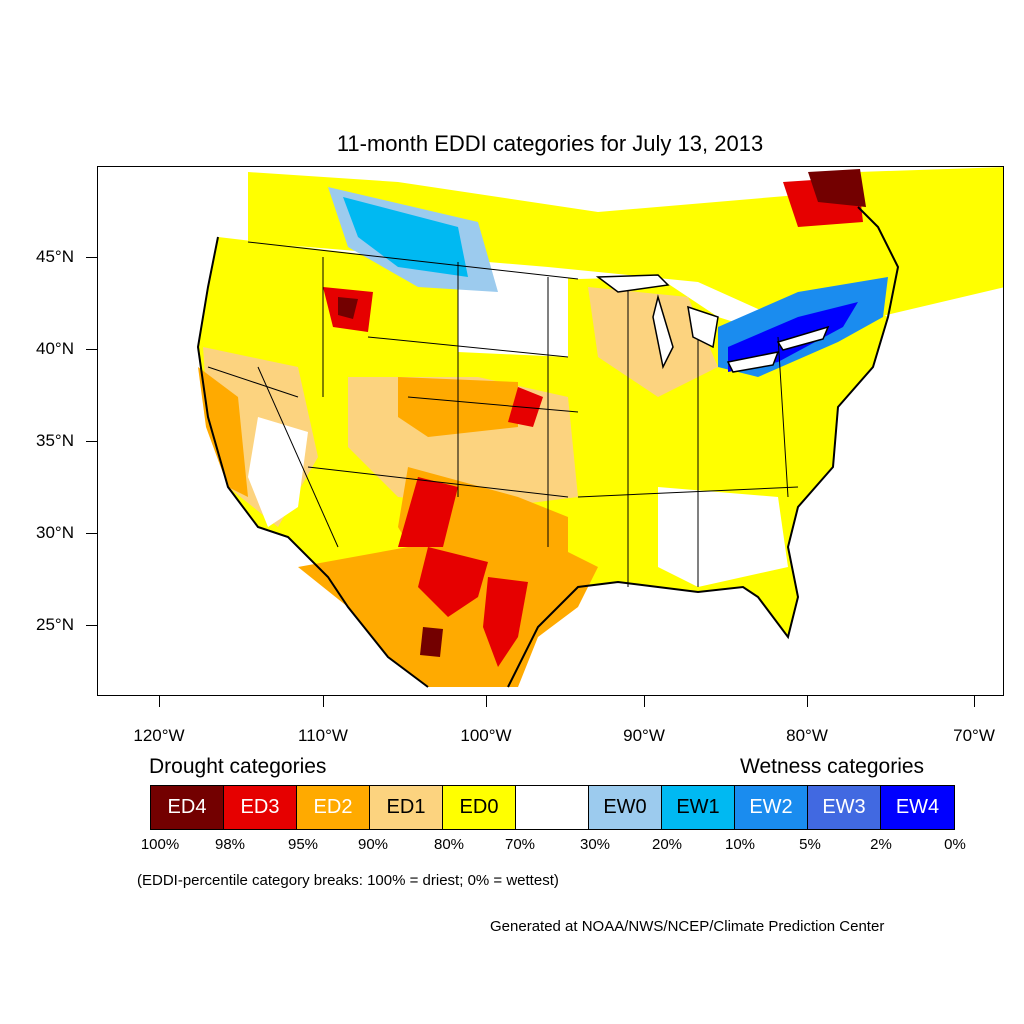  What do you see at coordinates (55, 440) in the screenshot?
I see `lat-label-35: 35°N` at bounding box center [55, 440].